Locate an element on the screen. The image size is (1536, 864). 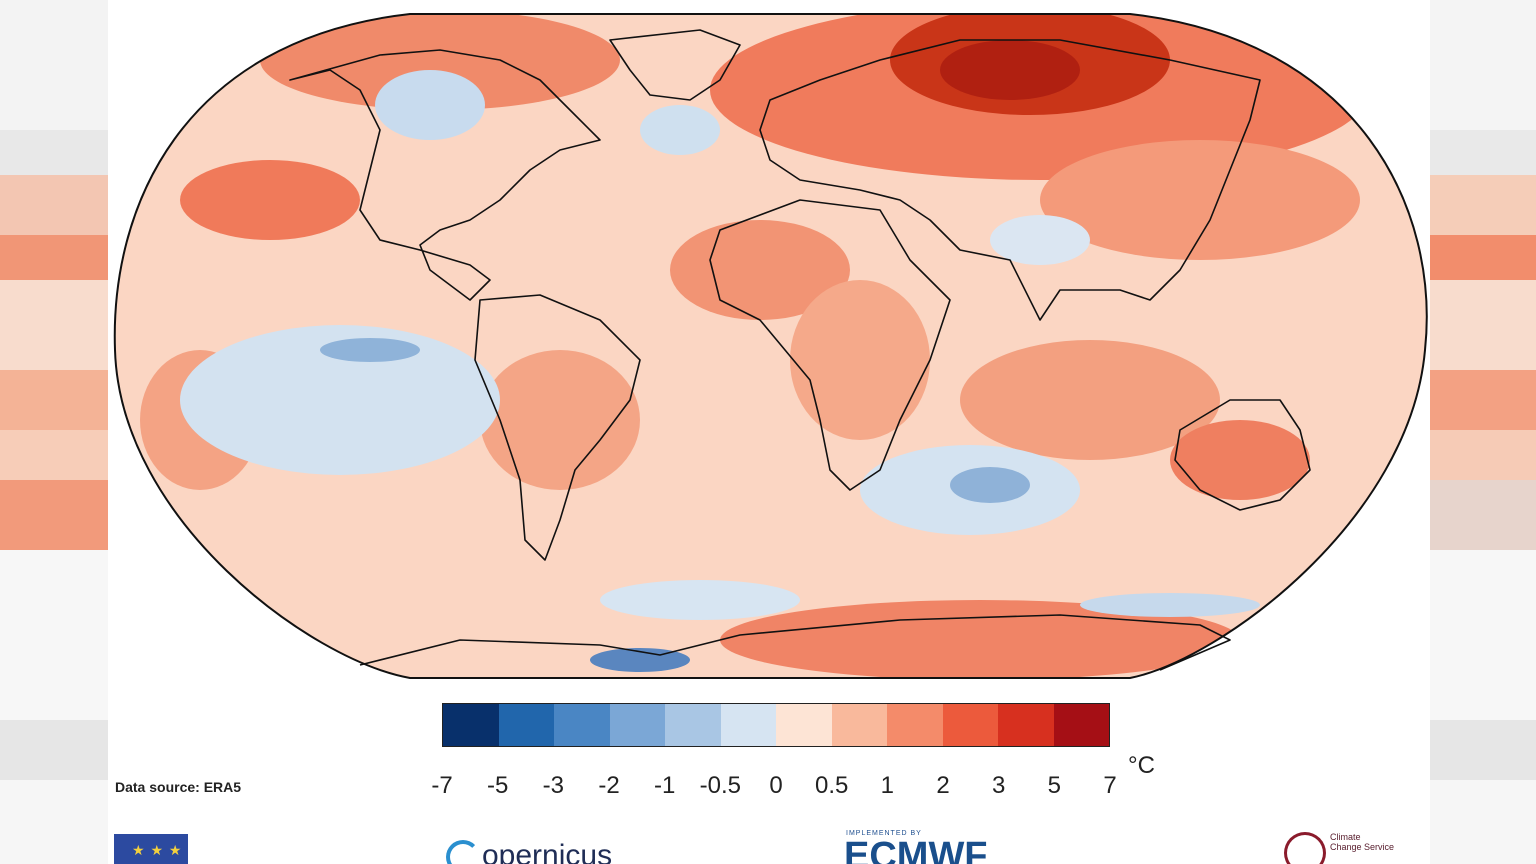
anomaly-north-atlantic-cool is located at coordinates (680, 130).